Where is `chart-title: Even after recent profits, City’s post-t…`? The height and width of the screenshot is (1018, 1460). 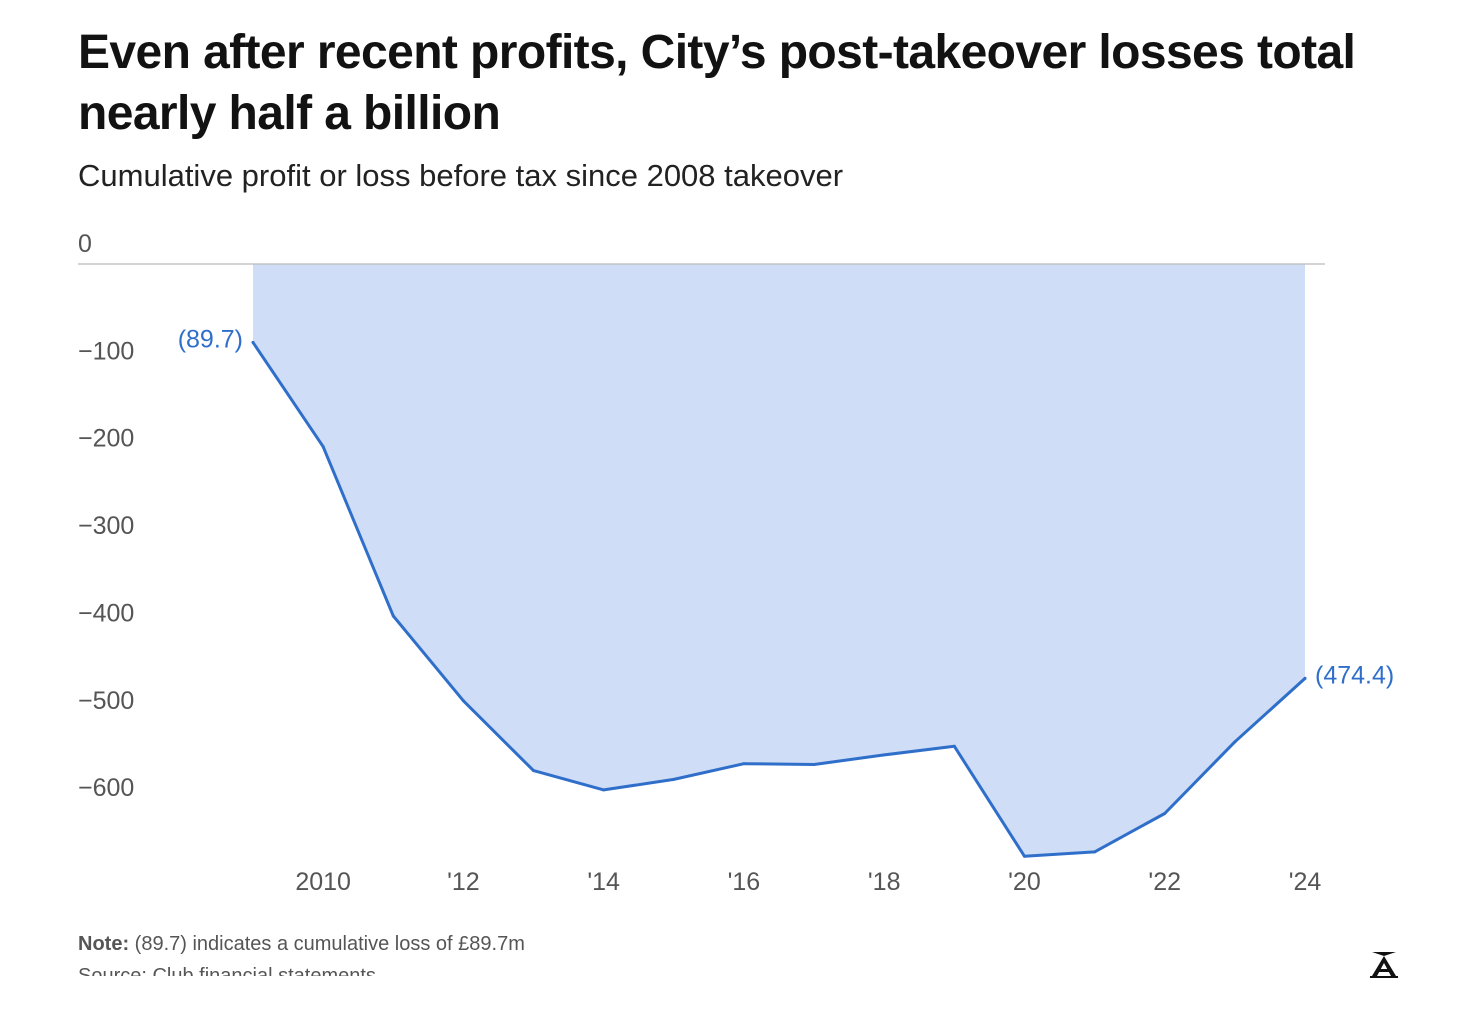 chart-title: Even after recent profits, City’s post-t… is located at coordinates (717, 83).